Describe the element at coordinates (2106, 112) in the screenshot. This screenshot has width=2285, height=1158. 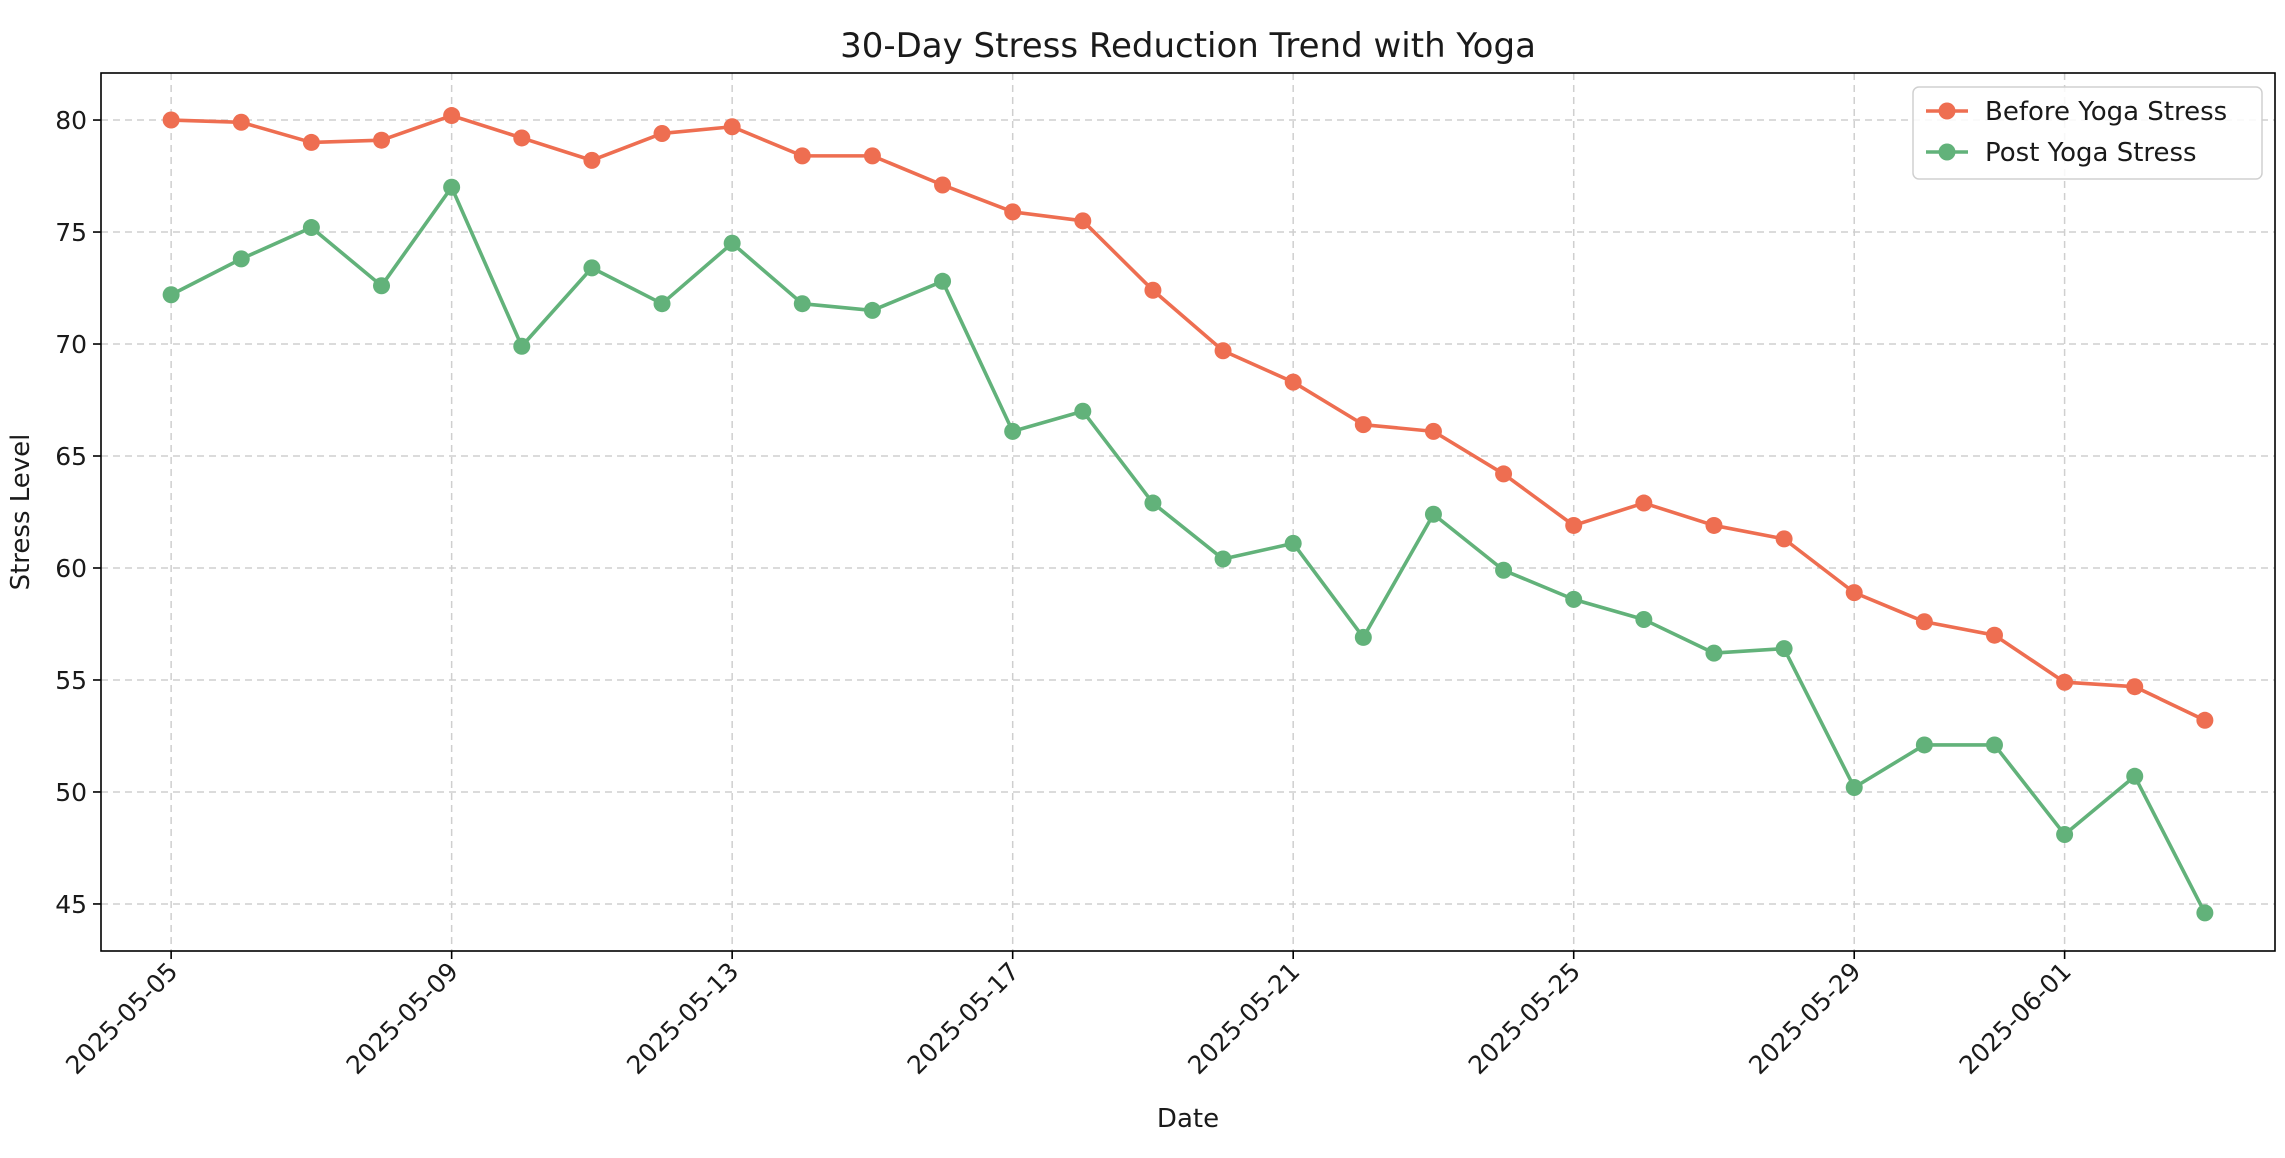
I see `legend-label: Before Yoga Stress` at that location.